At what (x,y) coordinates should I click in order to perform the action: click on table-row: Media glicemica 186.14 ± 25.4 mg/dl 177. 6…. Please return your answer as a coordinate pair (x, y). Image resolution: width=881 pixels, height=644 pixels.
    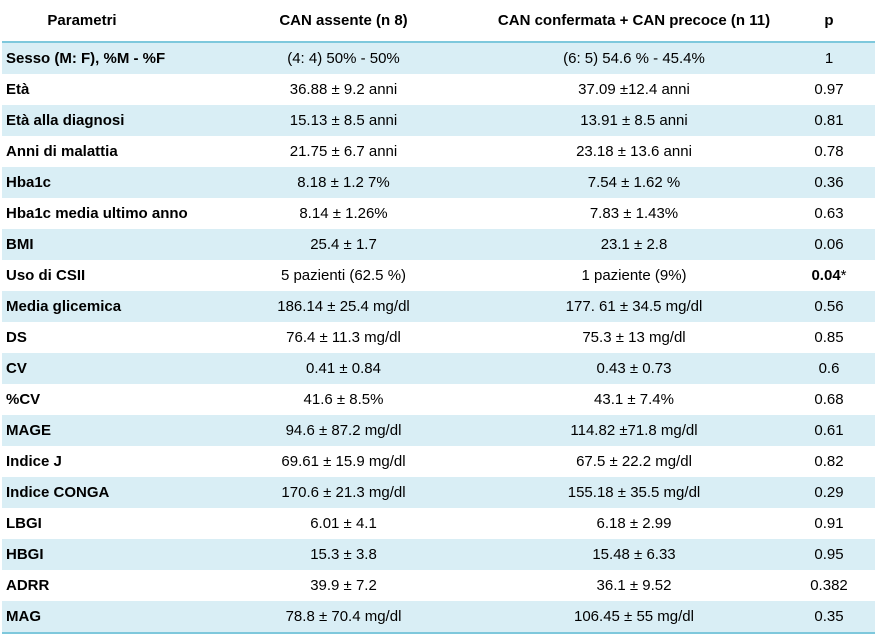
    Looking at the image, I should click on (438, 306).